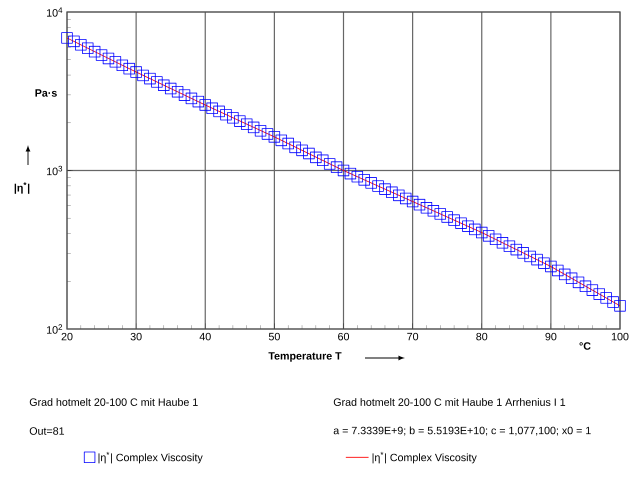  Describe the element at coordinates (450, 402) in the screenshot. I see `text: Grad hotmelt 20-100 C mit Haube 1 Arrhenius I 1` at that location.